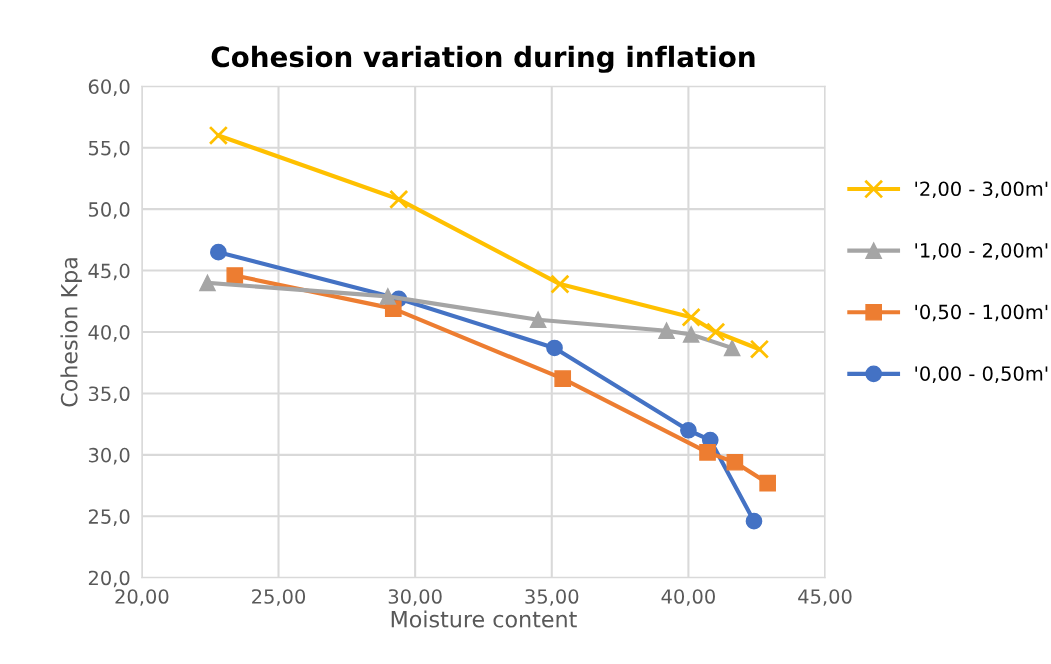 This screenshot has height=664, width=1051. Describe the element at coordinates (109, 456) in the screenshot. I see `y-tick-label: 30,0` at that location.